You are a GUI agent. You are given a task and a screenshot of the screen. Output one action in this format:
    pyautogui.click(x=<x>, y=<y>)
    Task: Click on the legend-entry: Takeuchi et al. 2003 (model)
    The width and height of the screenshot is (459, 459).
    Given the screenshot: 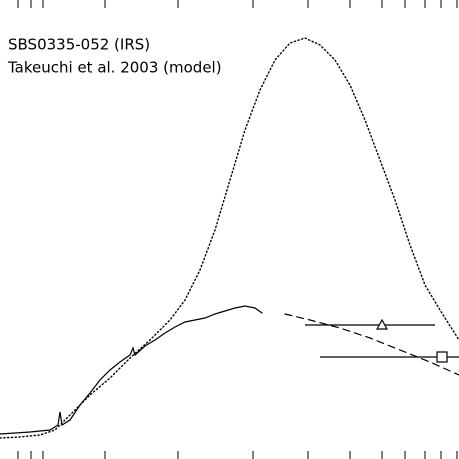 What is the action you would take?
    pyautogui.click(x=114, y=68)
    